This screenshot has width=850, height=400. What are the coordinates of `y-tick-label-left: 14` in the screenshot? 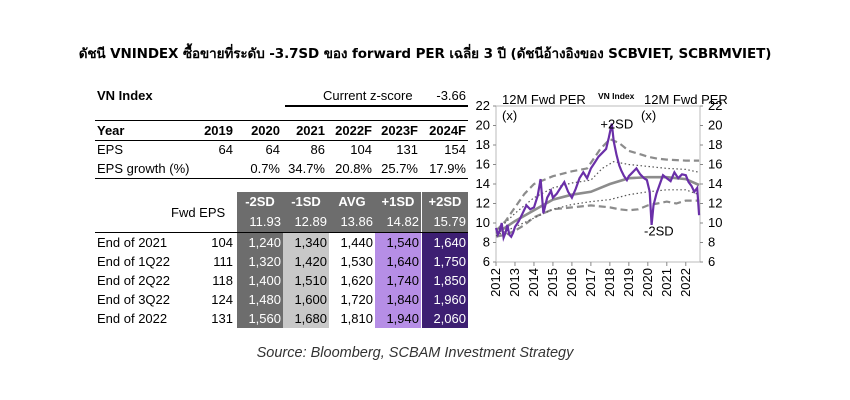 It's located at (483, 183).